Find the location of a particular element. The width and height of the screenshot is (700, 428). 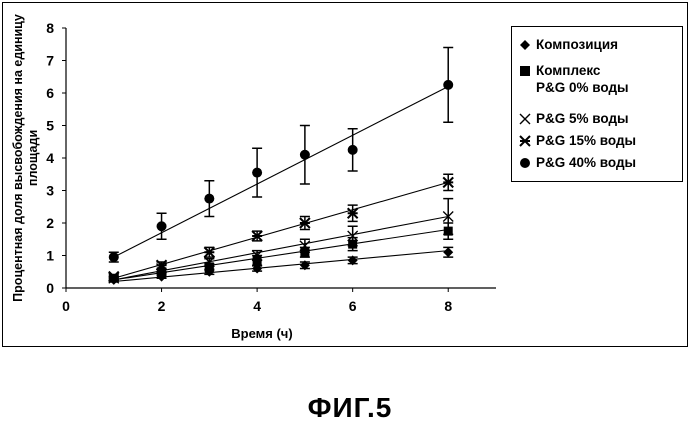

legend-label: Комплекс P&G 0% воды is located at coordinates (582, 79).